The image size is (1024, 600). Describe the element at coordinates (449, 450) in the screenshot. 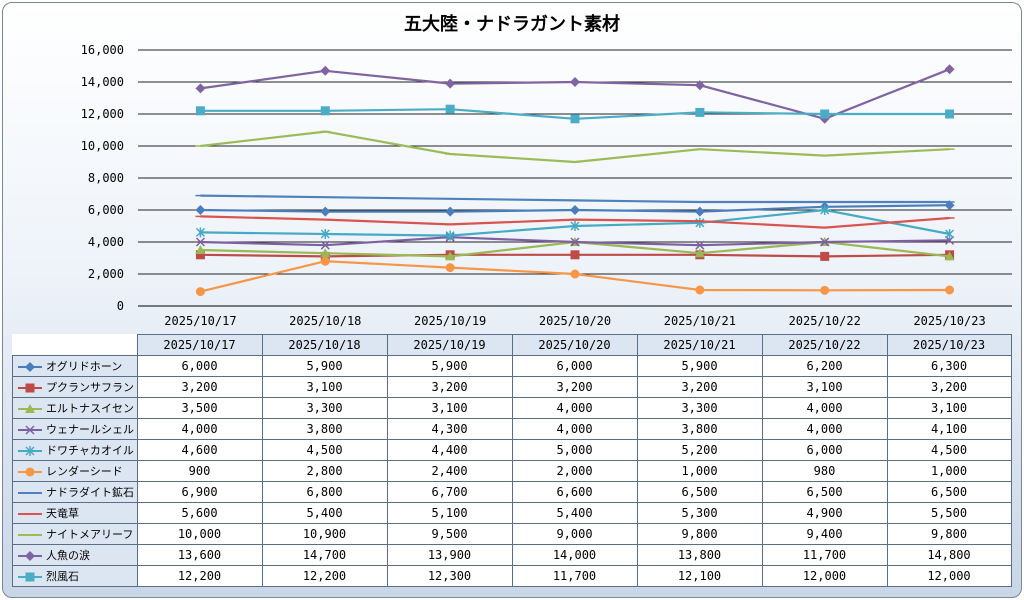

I see `table-cell: 4,400` at that location.